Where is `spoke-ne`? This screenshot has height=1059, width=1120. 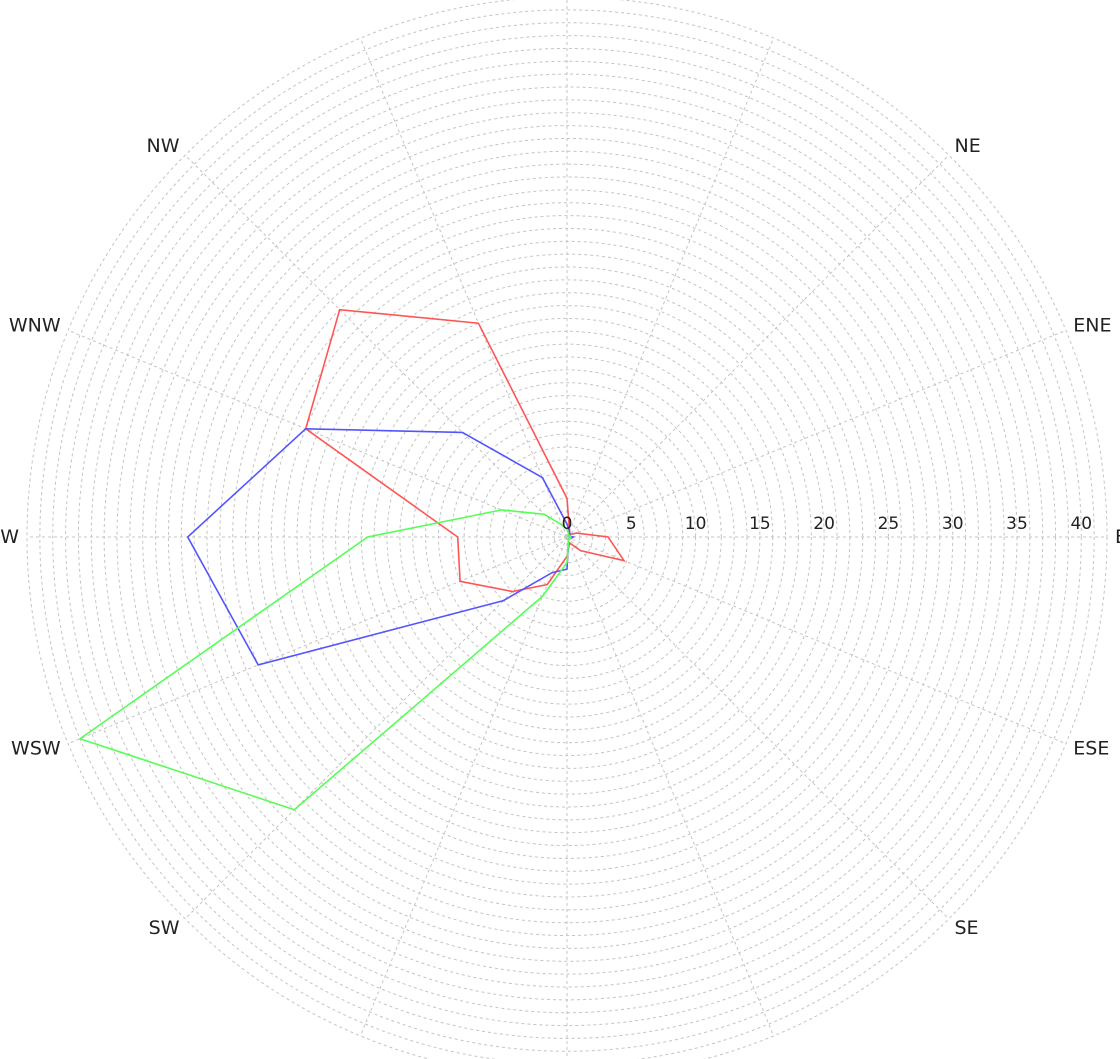
spoke-ne is located at coordinates (758, 346).